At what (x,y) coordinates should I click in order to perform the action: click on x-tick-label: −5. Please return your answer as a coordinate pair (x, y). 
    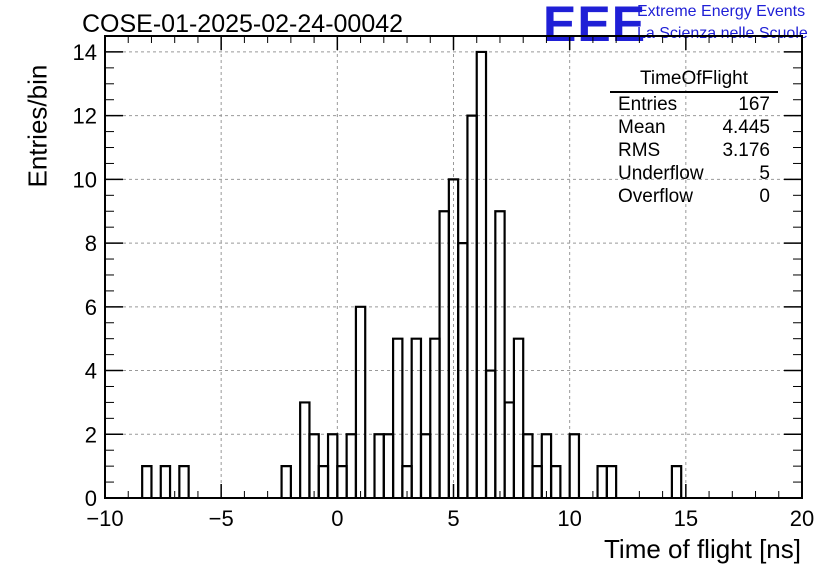
    Looking at the image, I should click on (221, 518).